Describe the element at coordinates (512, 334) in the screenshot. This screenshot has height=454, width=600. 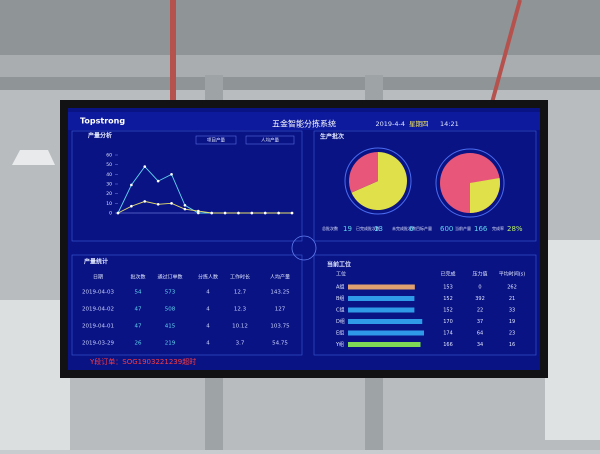
I see `table-cell: 23` at that location.